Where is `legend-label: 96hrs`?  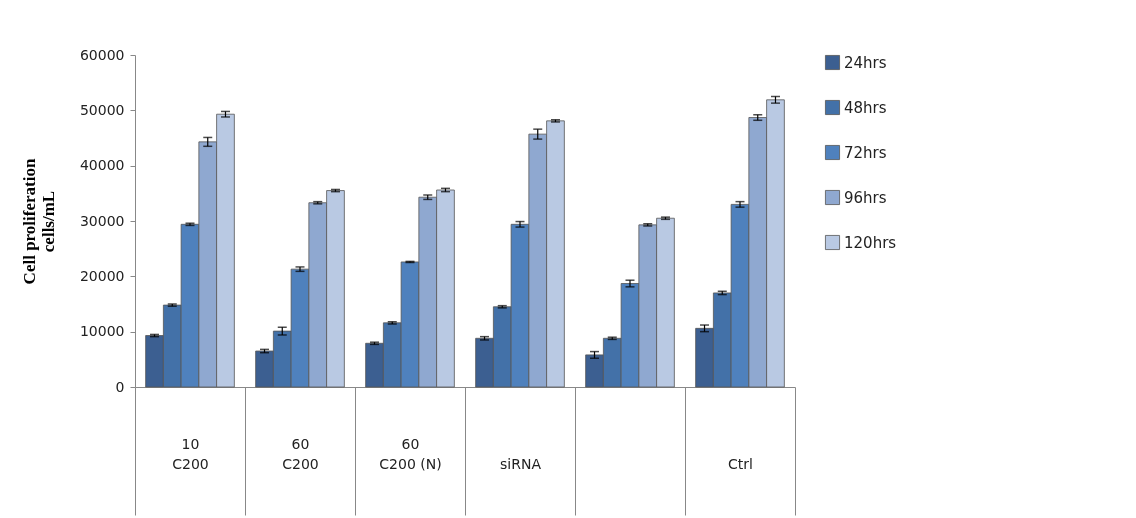 legend-label: 96hrs is located at coordinates (865, 197).